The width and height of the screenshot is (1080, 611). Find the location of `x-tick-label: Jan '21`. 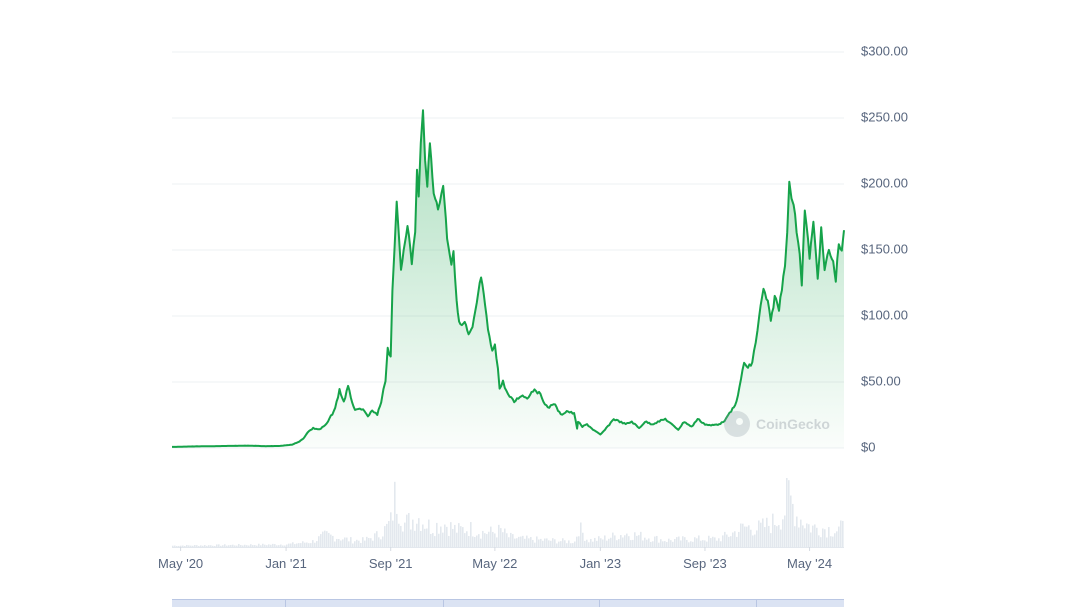

x-tick-label: Jan '21 is located at coordinates (286, 563).